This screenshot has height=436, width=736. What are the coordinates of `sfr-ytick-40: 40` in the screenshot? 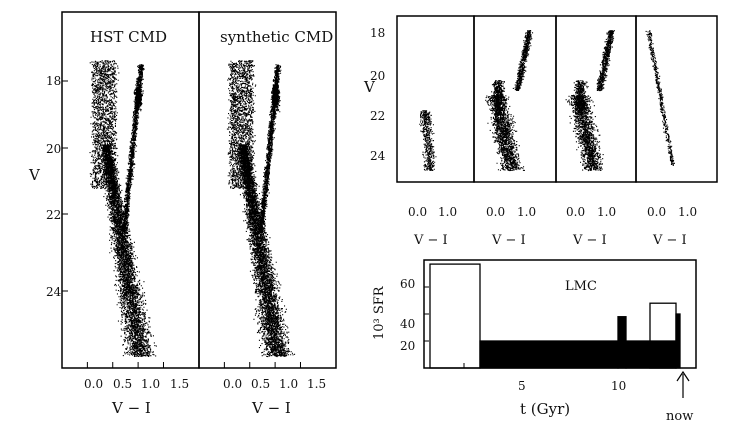 It's located at (407, 324).